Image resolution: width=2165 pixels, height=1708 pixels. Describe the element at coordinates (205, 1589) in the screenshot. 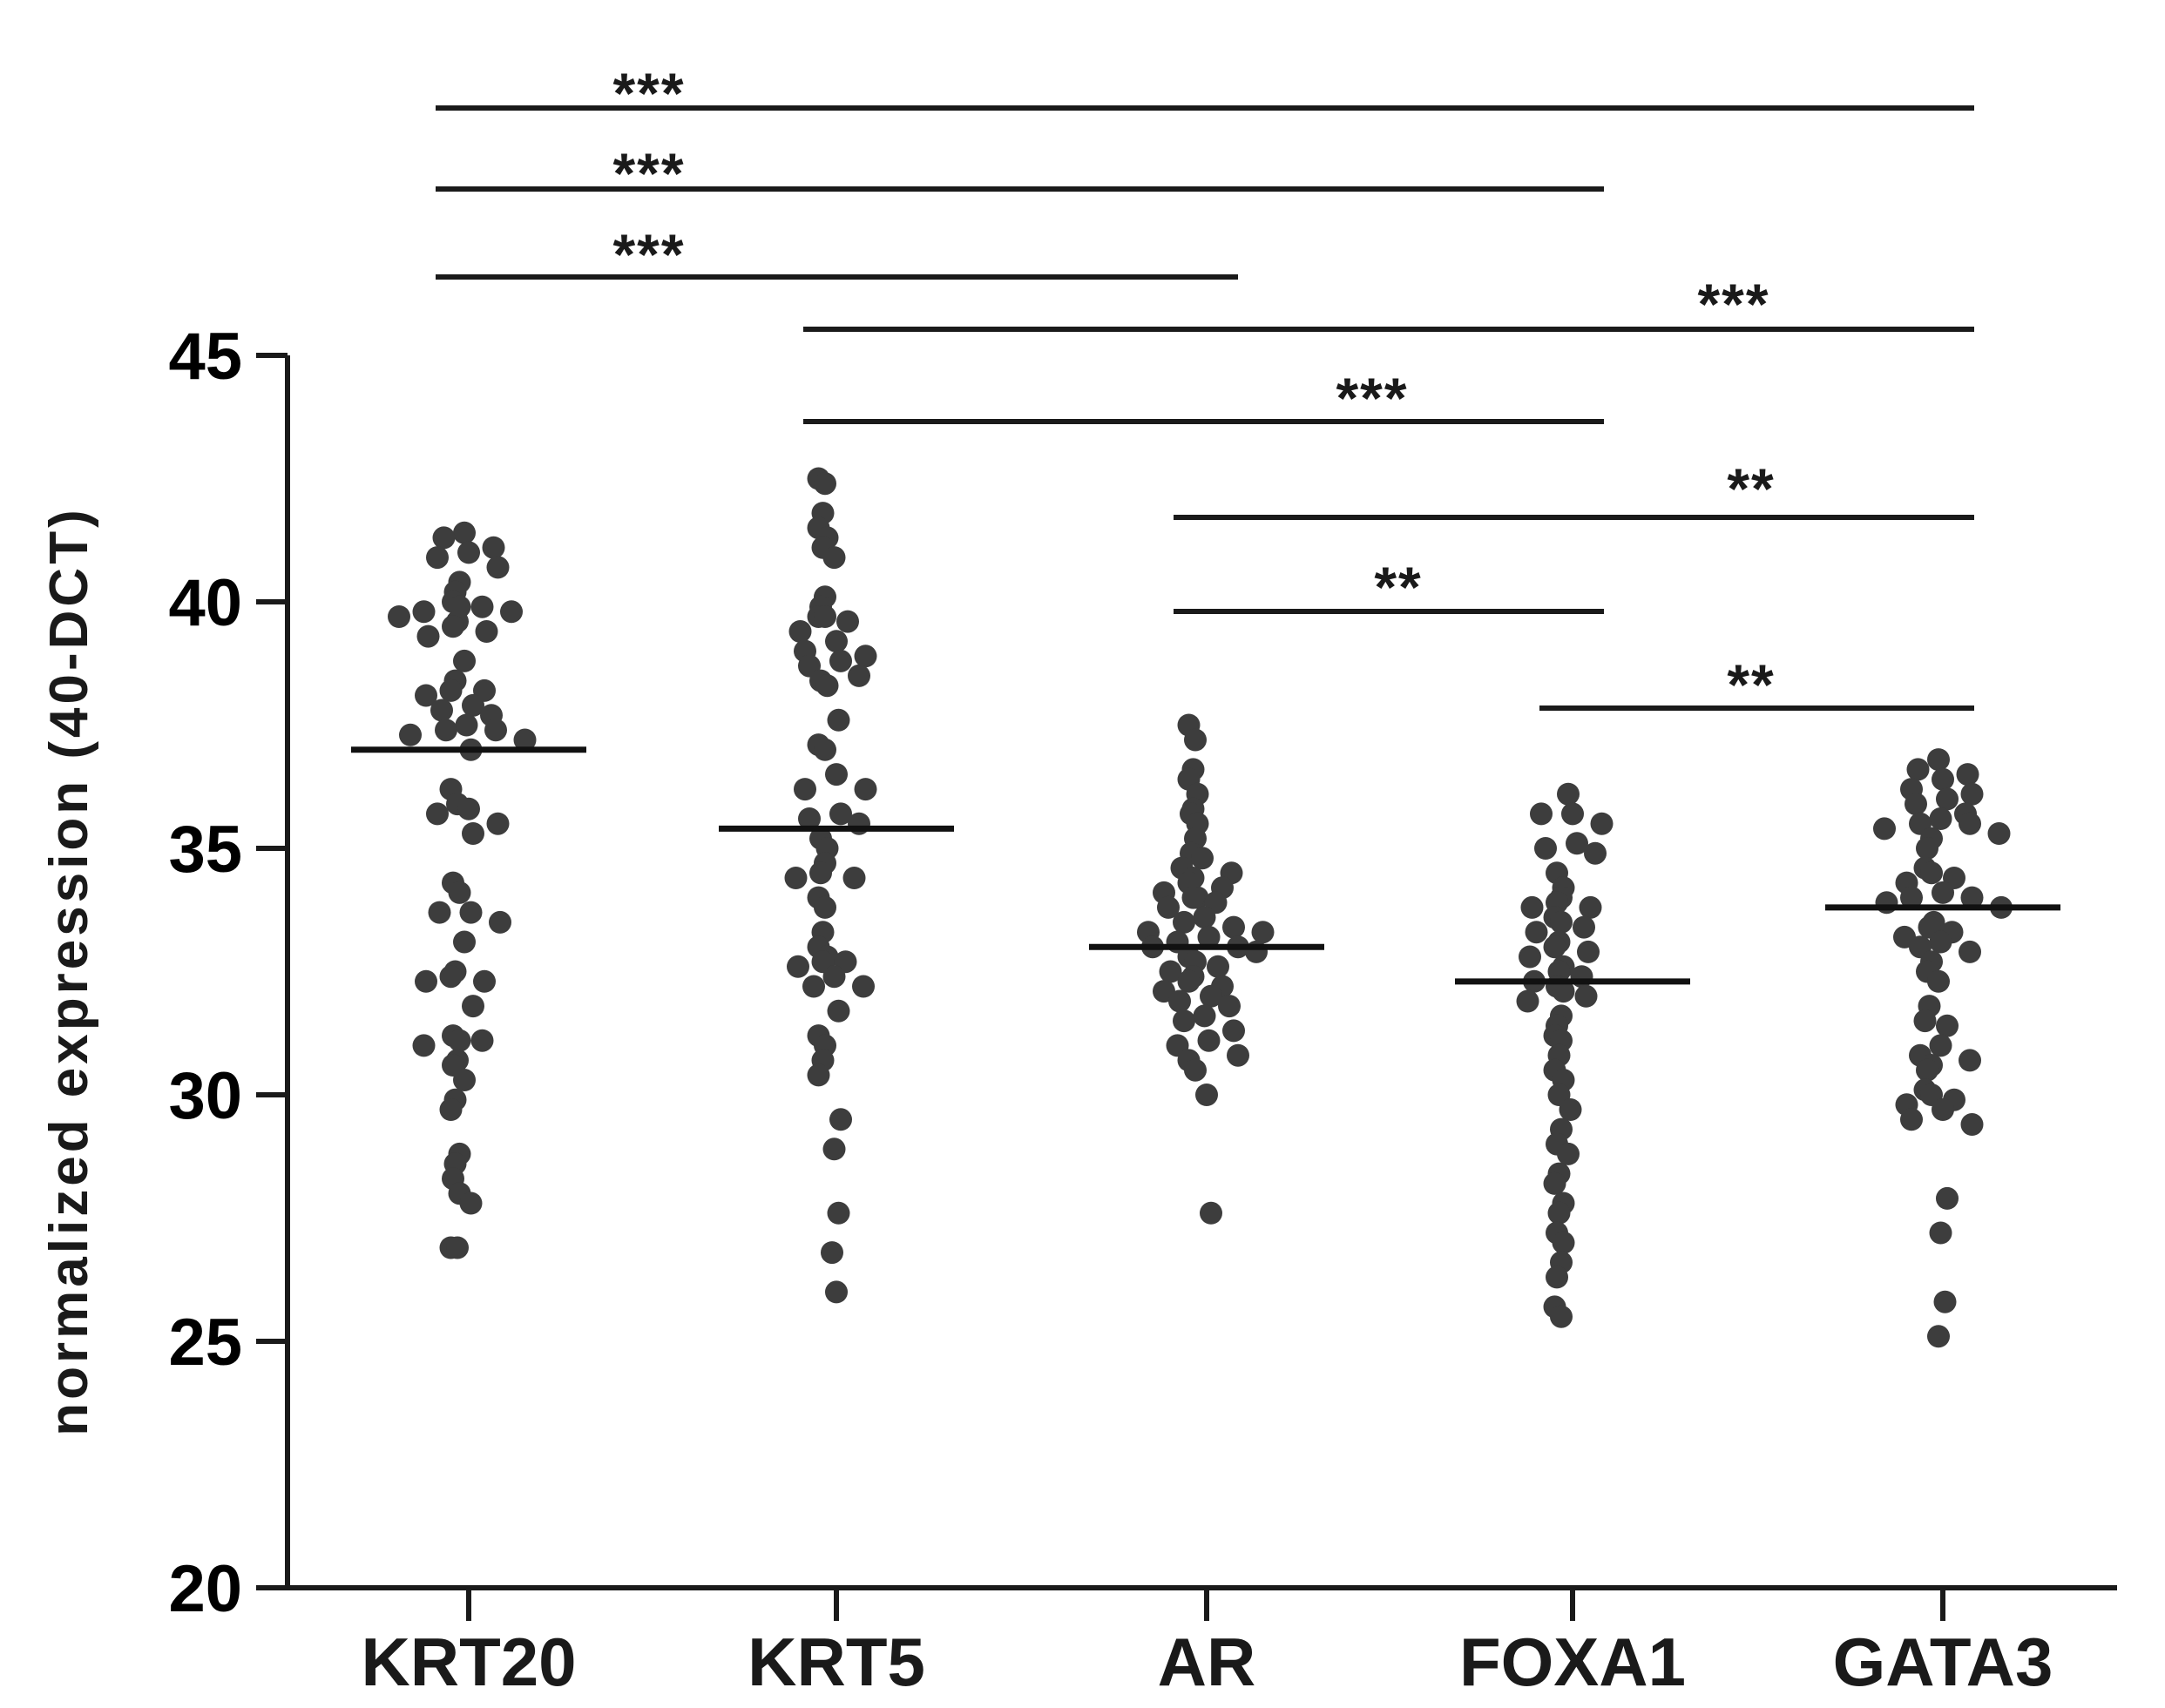

I see `y-tick-label: 20` at that location.